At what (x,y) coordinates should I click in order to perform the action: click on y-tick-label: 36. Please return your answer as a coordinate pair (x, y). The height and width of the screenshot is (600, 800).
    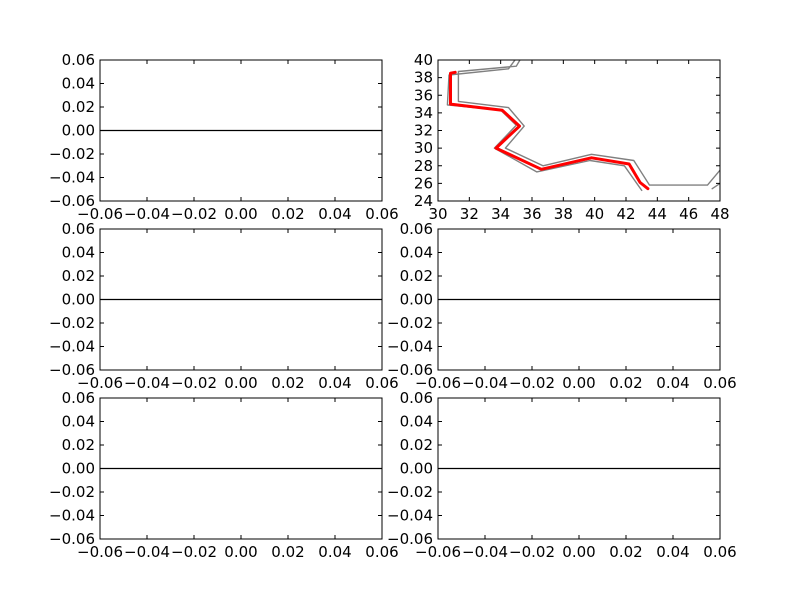
    Looking at the image, I should click on (423, 95).